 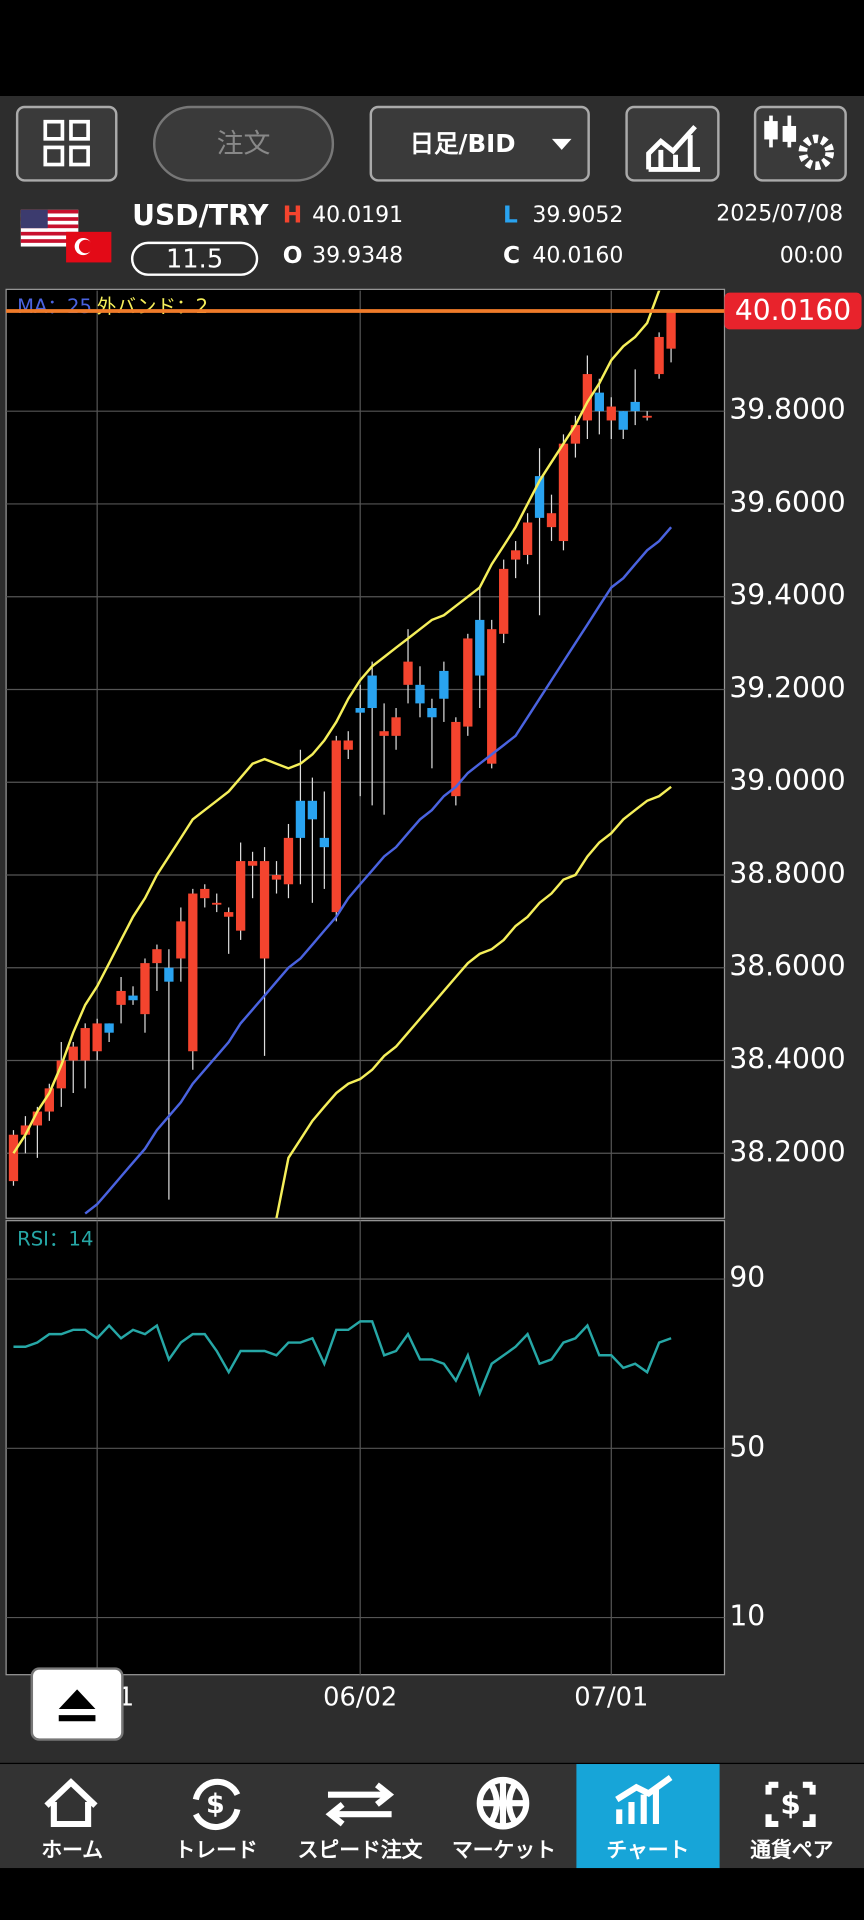 I want to click on nav-label: ホーム, so click(x=72, y=1850).